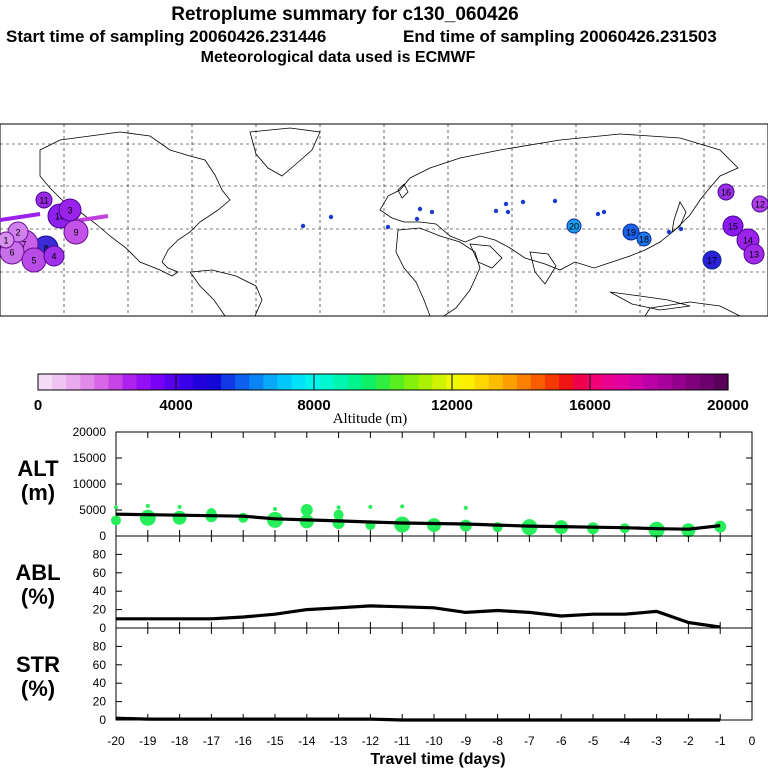 The image size is (768, 768). I want to click on colorbar-tick-label-2: 8000, so click(313, 405).